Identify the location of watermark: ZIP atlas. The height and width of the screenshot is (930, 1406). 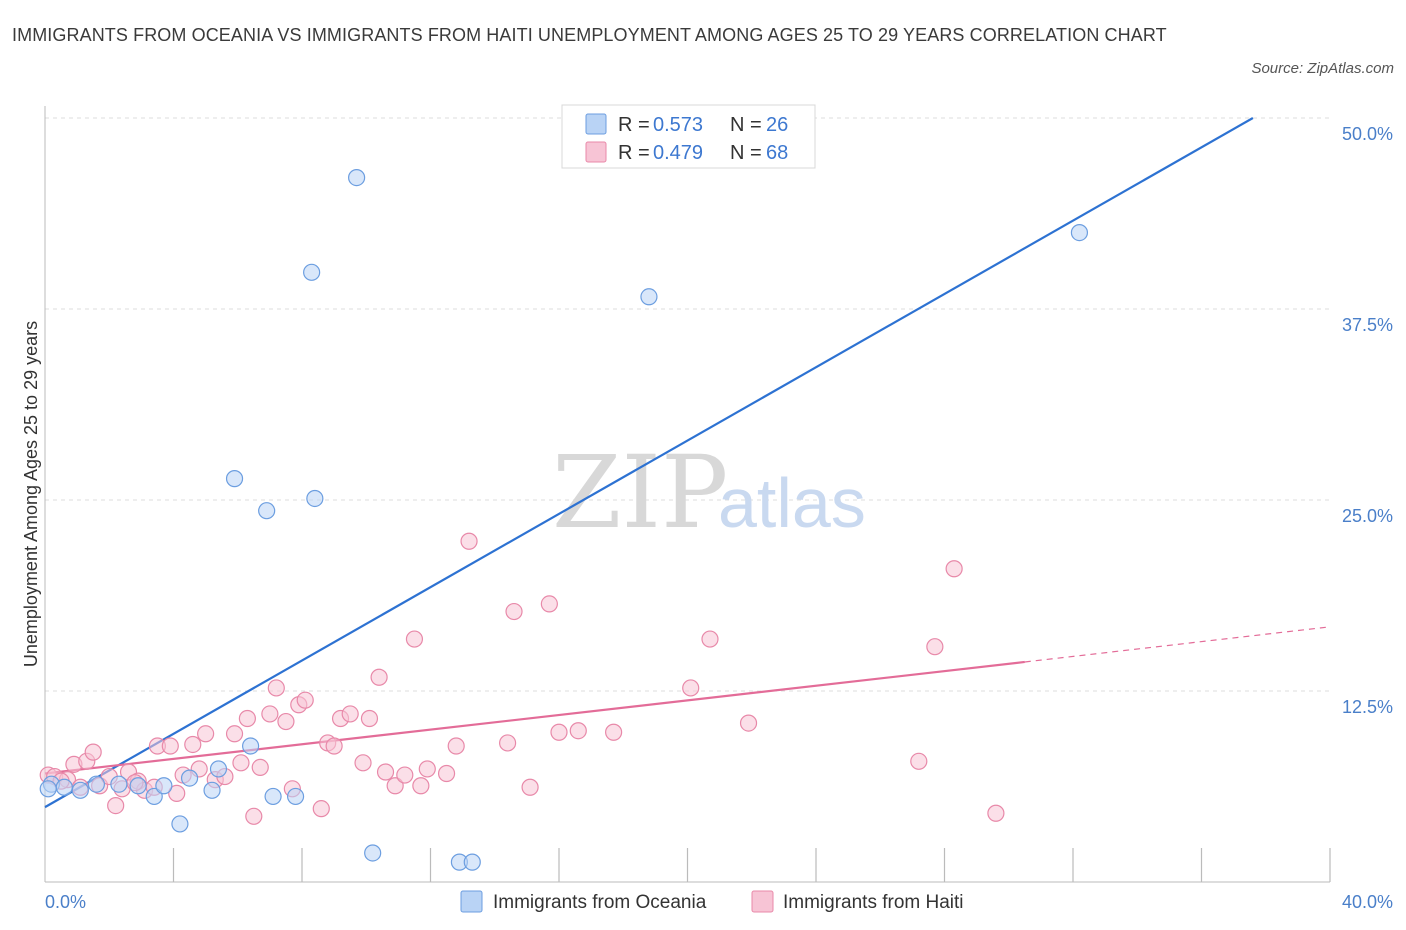
(709, 492).